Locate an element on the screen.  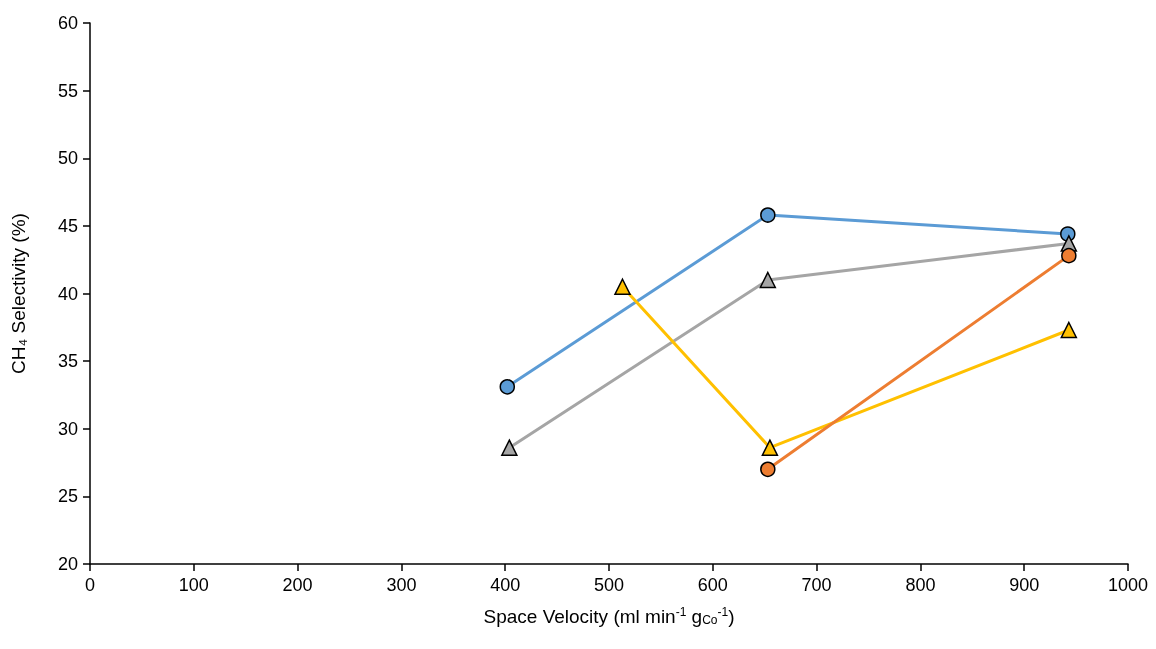
y-tick-label: 40 is located at coordinates (67, 293).